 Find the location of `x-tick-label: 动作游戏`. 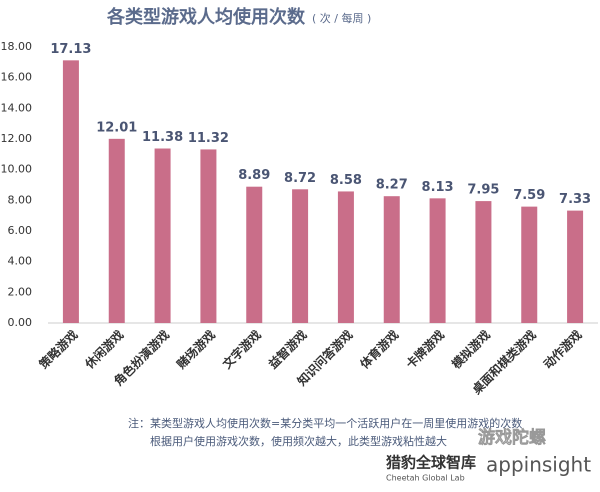

x-tick-label: 动作游戏 is located at coordinates (562, 349).